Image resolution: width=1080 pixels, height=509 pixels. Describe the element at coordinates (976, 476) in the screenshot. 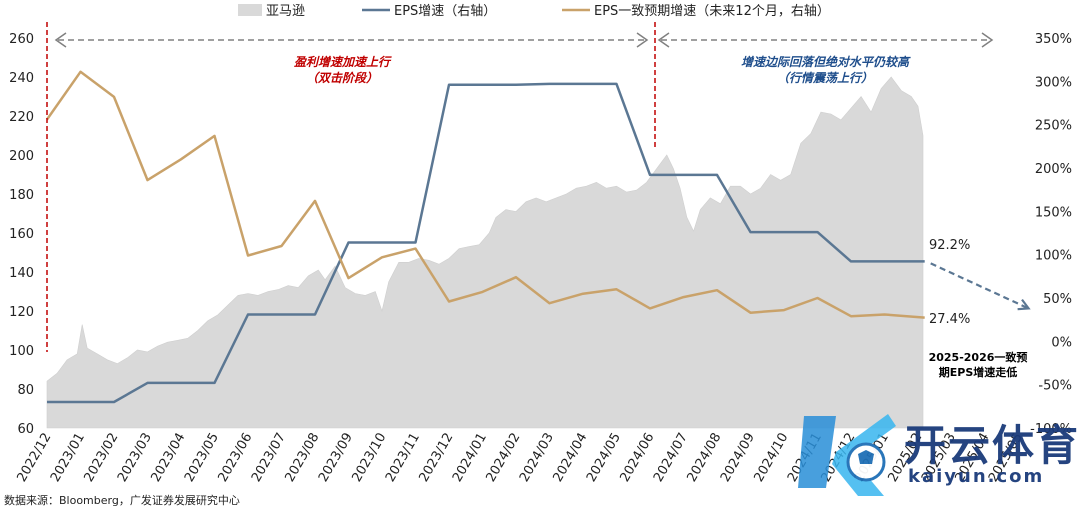

I see `watermark-text-en: kaiyun.com` at that location.